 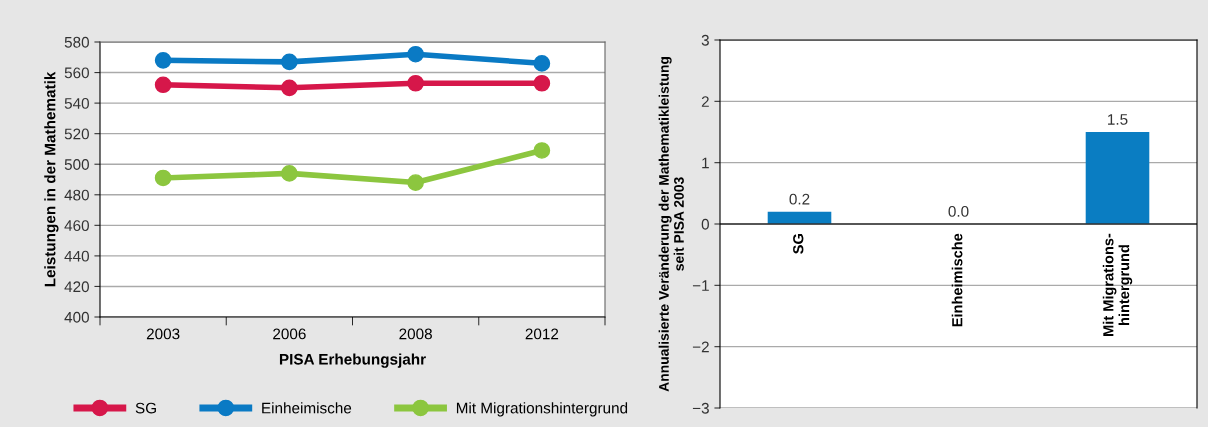 I want to click on y-tick-label: 480, so click(x=76, y=195).